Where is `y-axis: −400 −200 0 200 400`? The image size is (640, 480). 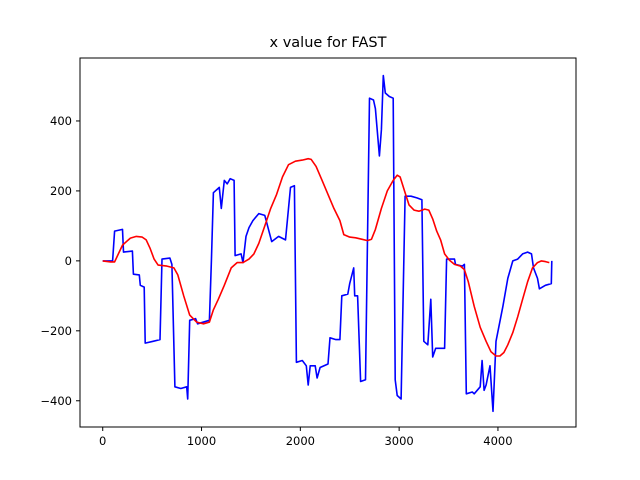
y-axis: −400 −200 0 200 400 is located at coordinates (60, 261).